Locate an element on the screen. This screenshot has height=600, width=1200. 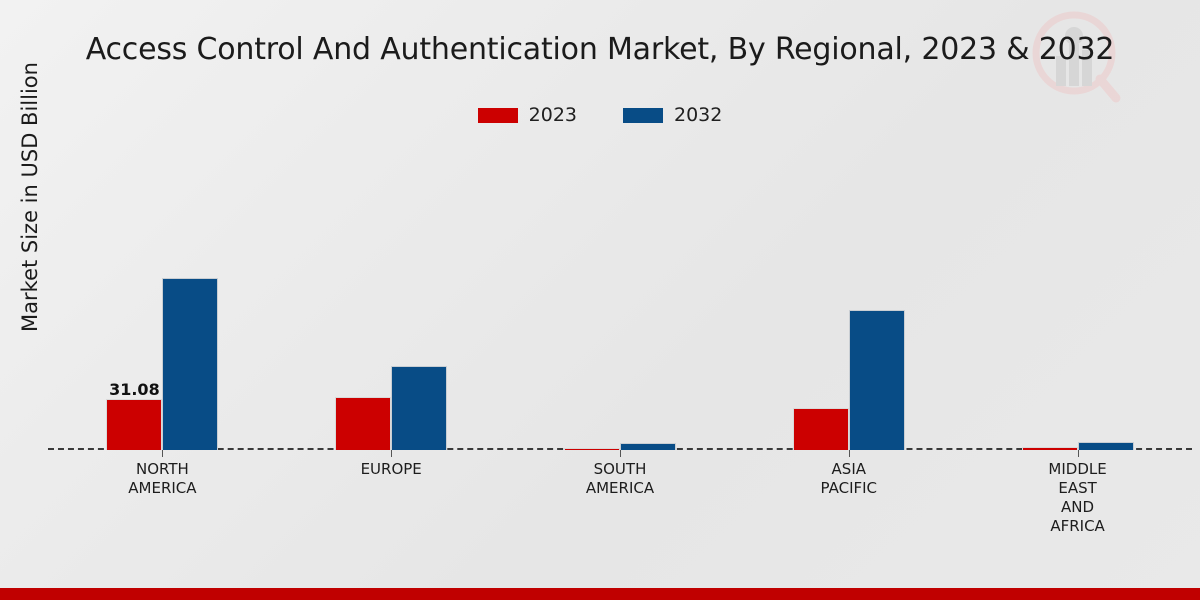
bar-group-south-america: SOUTH AMERICA is located at coordinates (620, 332).